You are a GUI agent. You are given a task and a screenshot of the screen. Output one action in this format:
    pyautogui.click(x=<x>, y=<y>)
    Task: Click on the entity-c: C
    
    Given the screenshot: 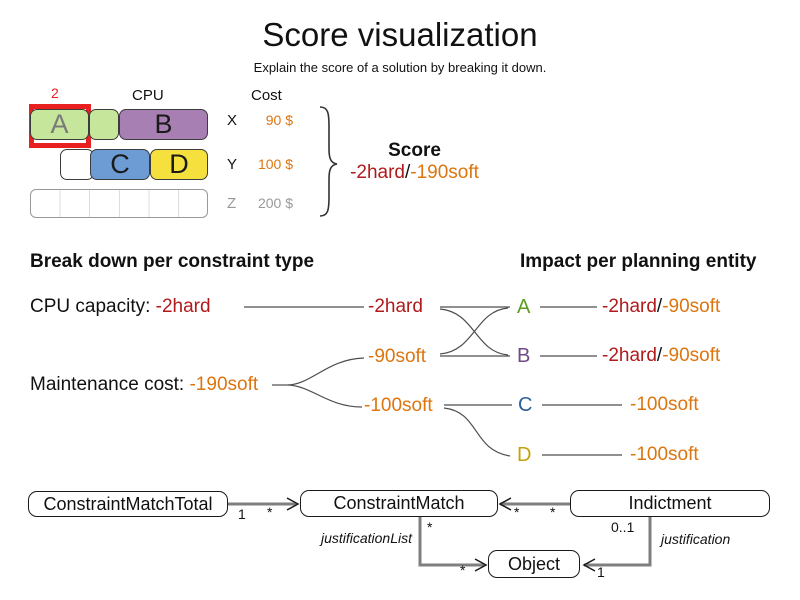 What is the action you would take?
    pyautogui.click(x=525, y=405)
    